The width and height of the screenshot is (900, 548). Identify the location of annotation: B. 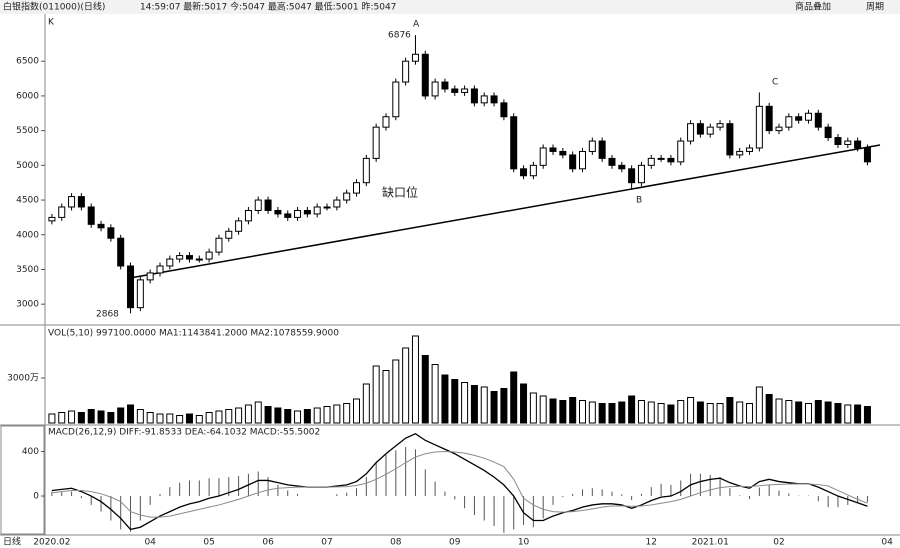
(639, 201).